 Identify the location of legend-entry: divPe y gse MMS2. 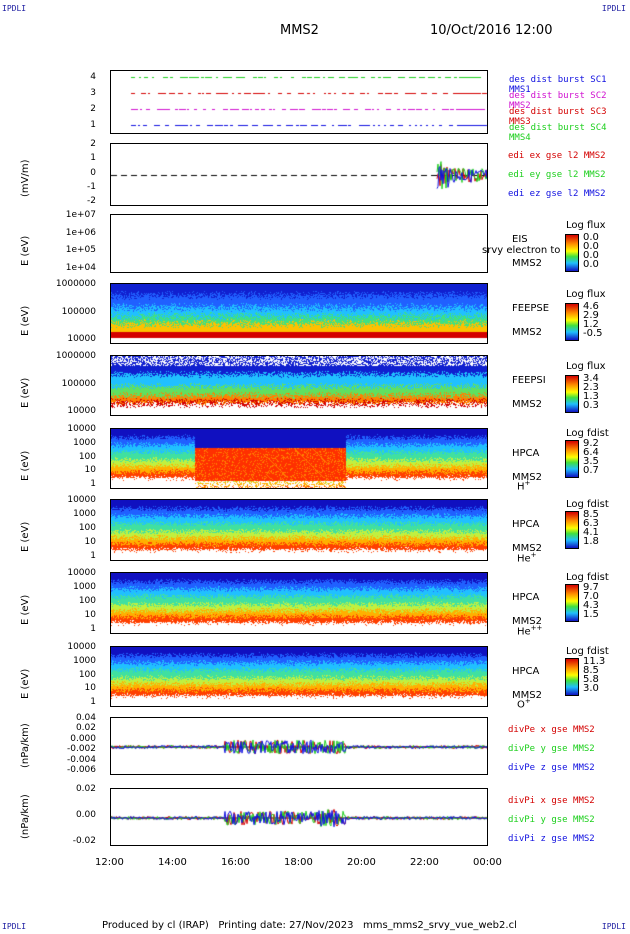
(551, 749).